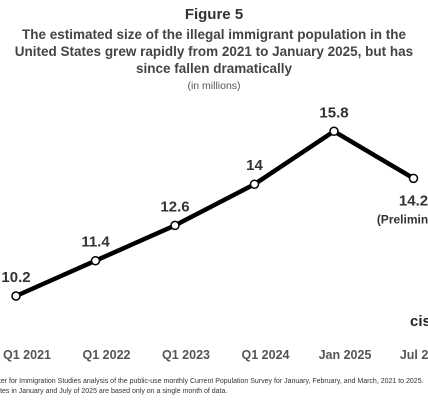 The image size is (428, 400). I want to click on value-label: 11.4, so click(95, 242).